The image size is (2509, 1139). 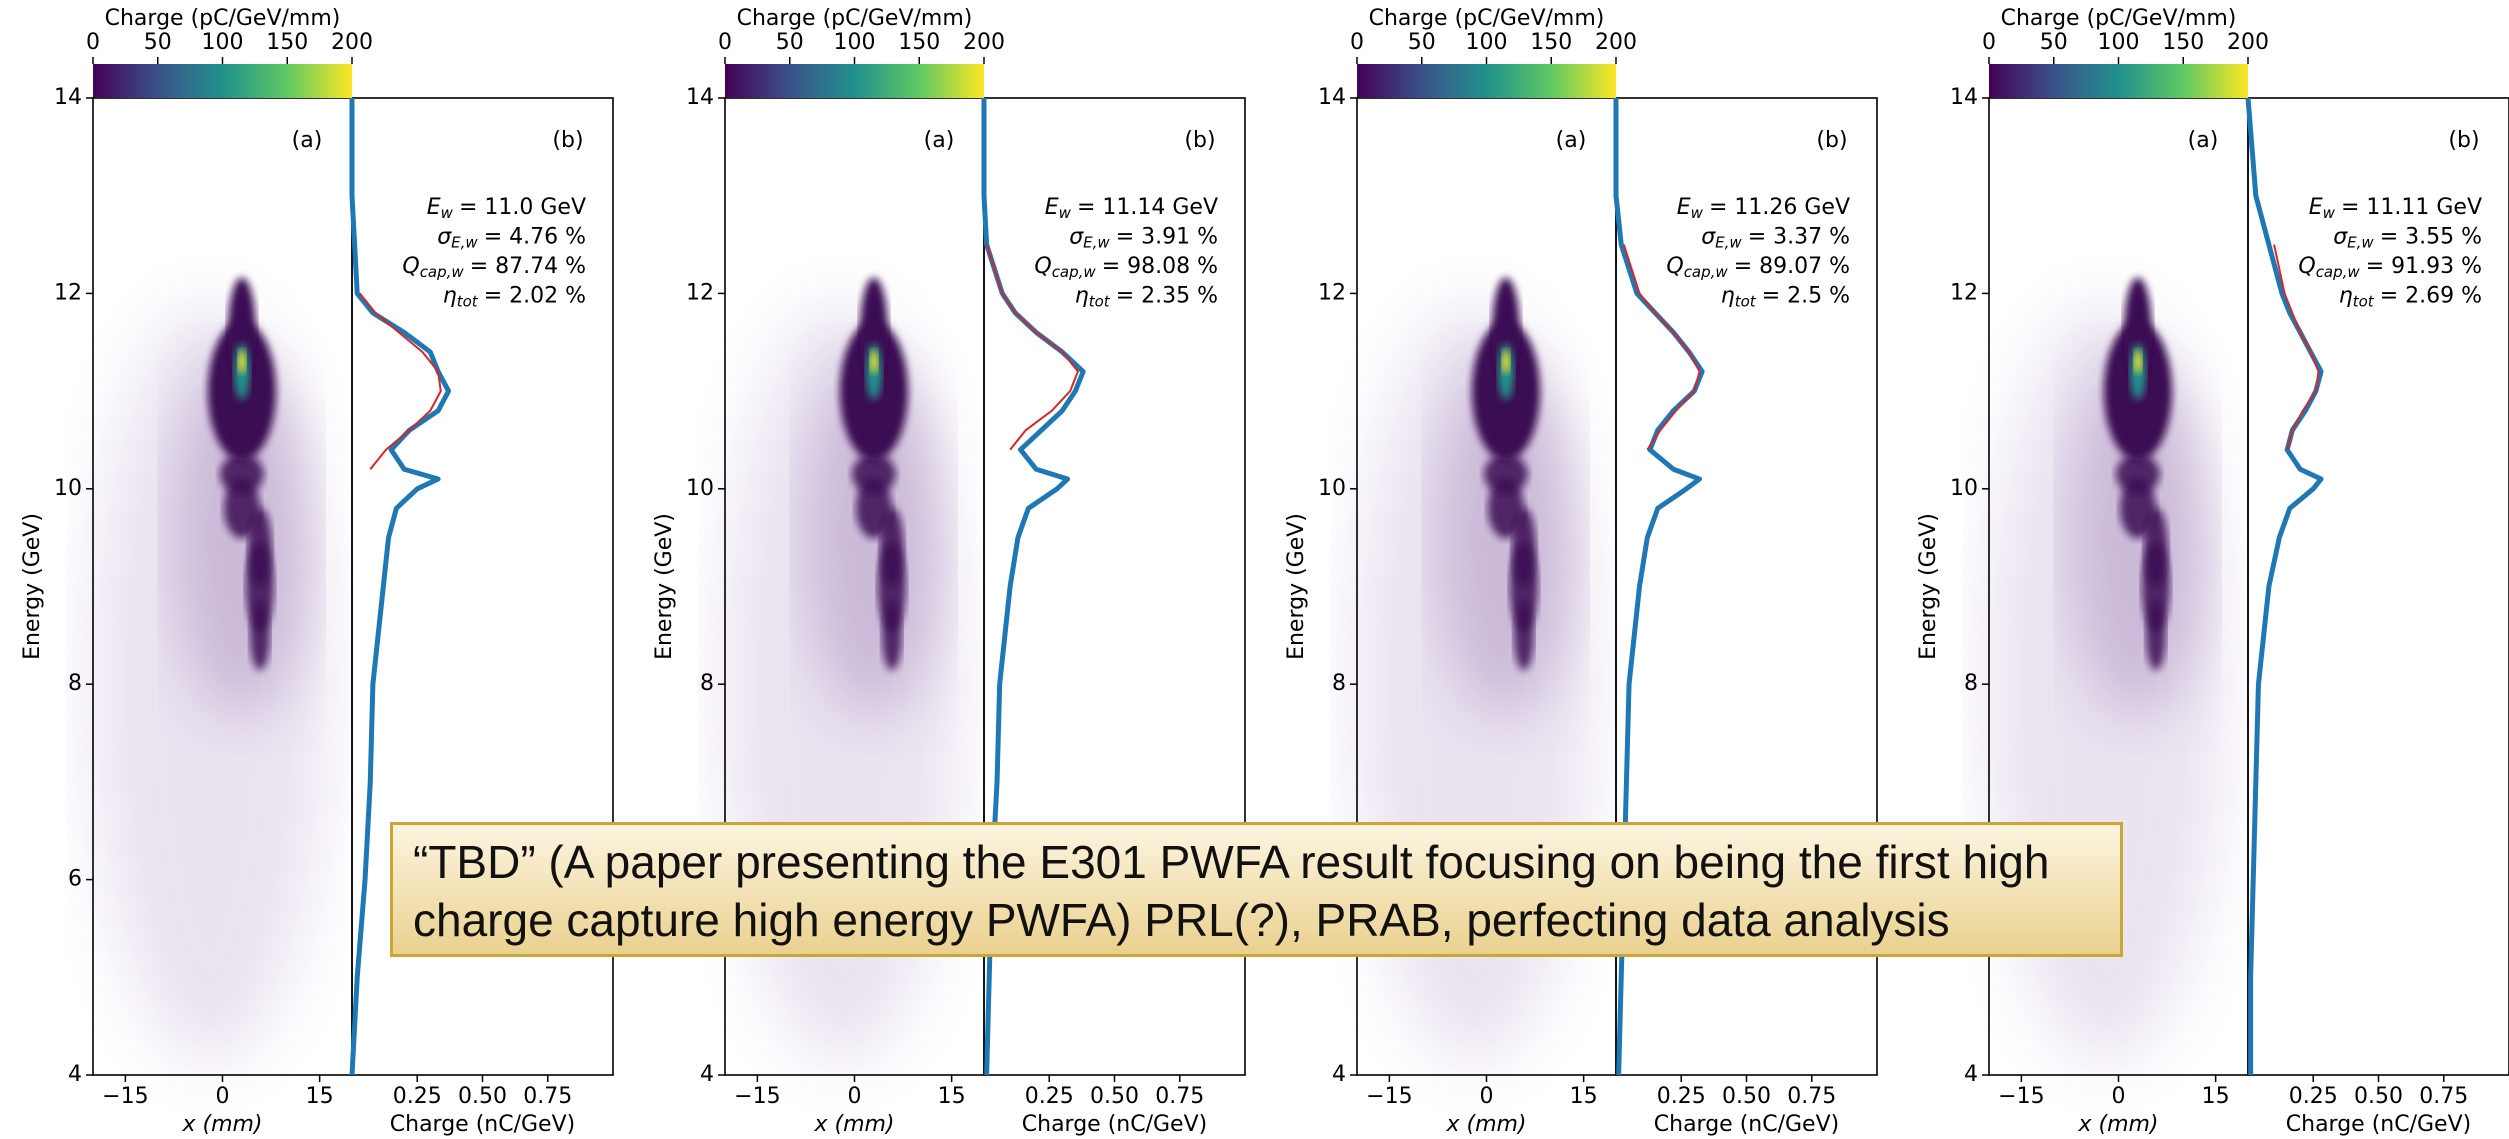 I want to click on y-axis-label: Energy (GeV), so click(x=664, y=586).